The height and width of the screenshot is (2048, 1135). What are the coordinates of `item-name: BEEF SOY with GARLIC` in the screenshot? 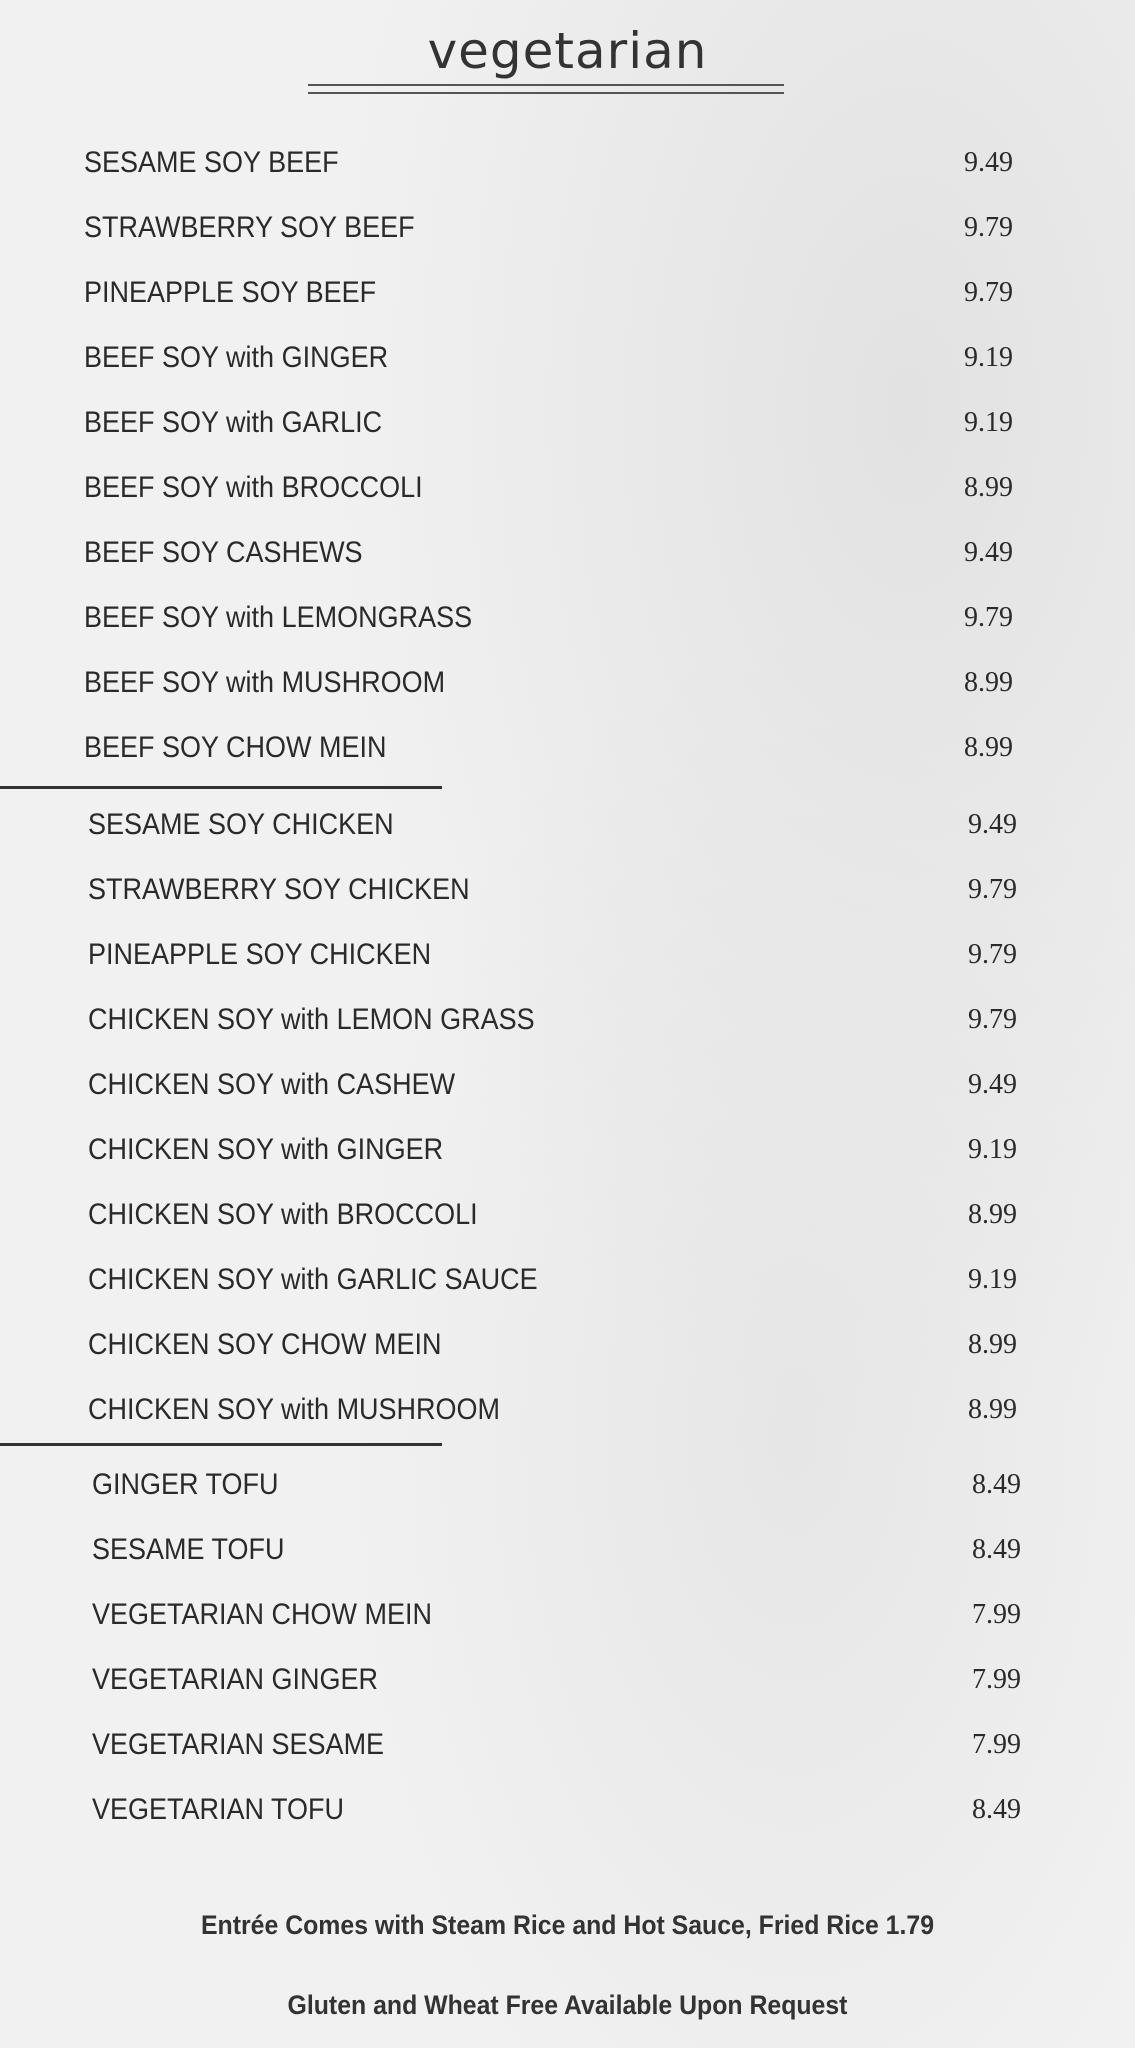 It's located at (233, 422).